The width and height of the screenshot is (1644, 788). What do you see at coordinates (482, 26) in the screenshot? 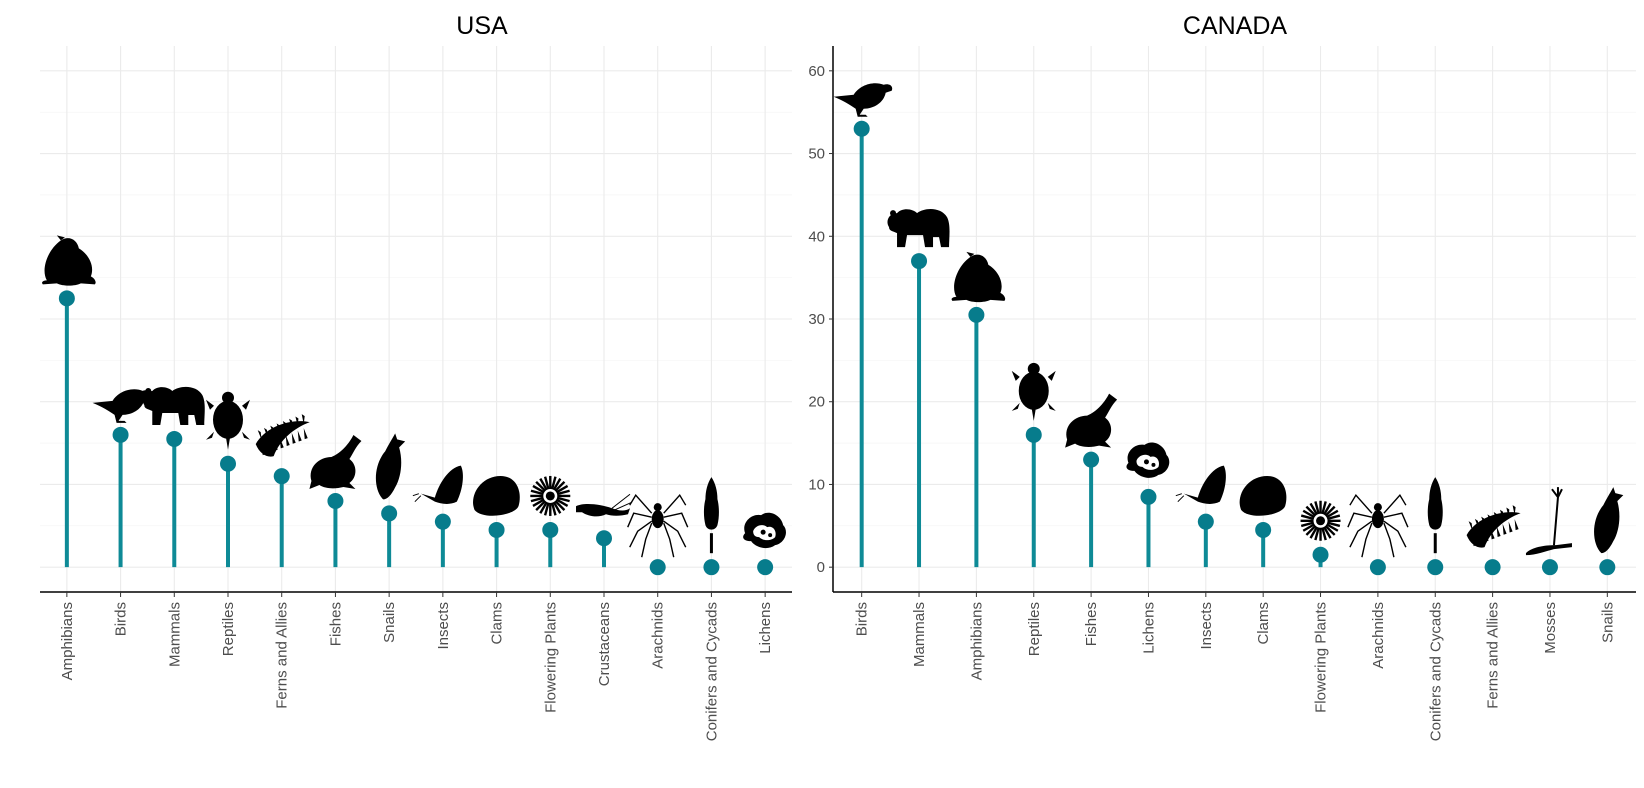
I see `panel-title: USA` at bounding box center [482, 26].